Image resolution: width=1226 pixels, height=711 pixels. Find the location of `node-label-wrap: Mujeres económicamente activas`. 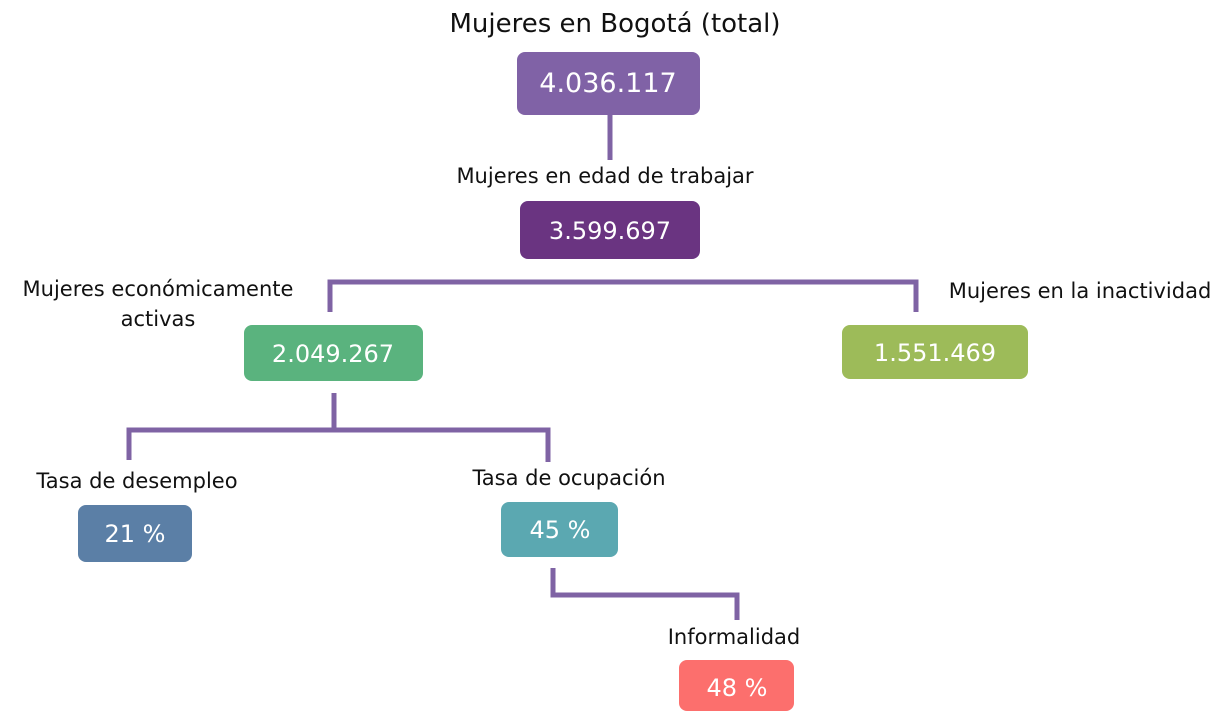

node-label-wrap: Mujeres económicamente activas is located at coordinates (158, 304).